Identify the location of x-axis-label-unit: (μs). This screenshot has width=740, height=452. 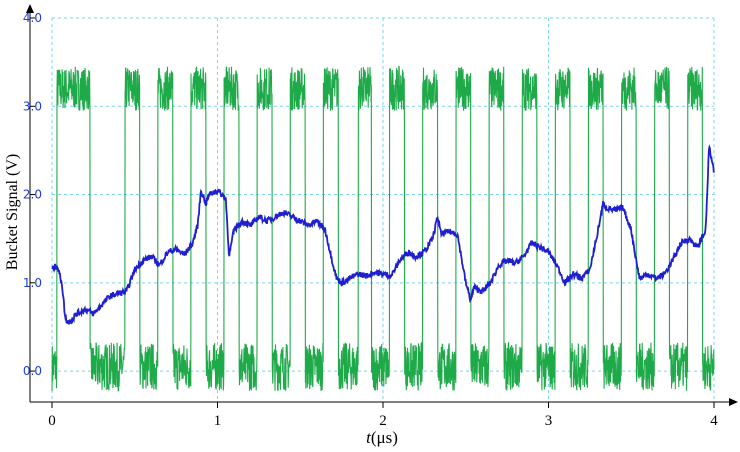
(384, 437).